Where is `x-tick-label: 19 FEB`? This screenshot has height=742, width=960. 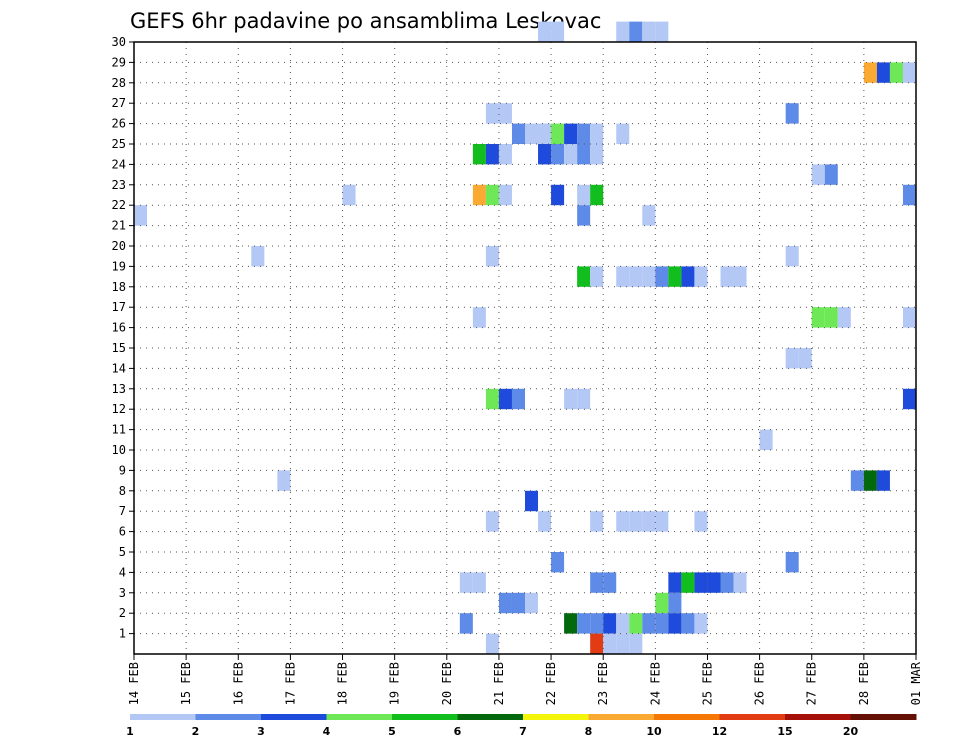 x-tick-label: 19 FEB is located at coordinates (395, 683).